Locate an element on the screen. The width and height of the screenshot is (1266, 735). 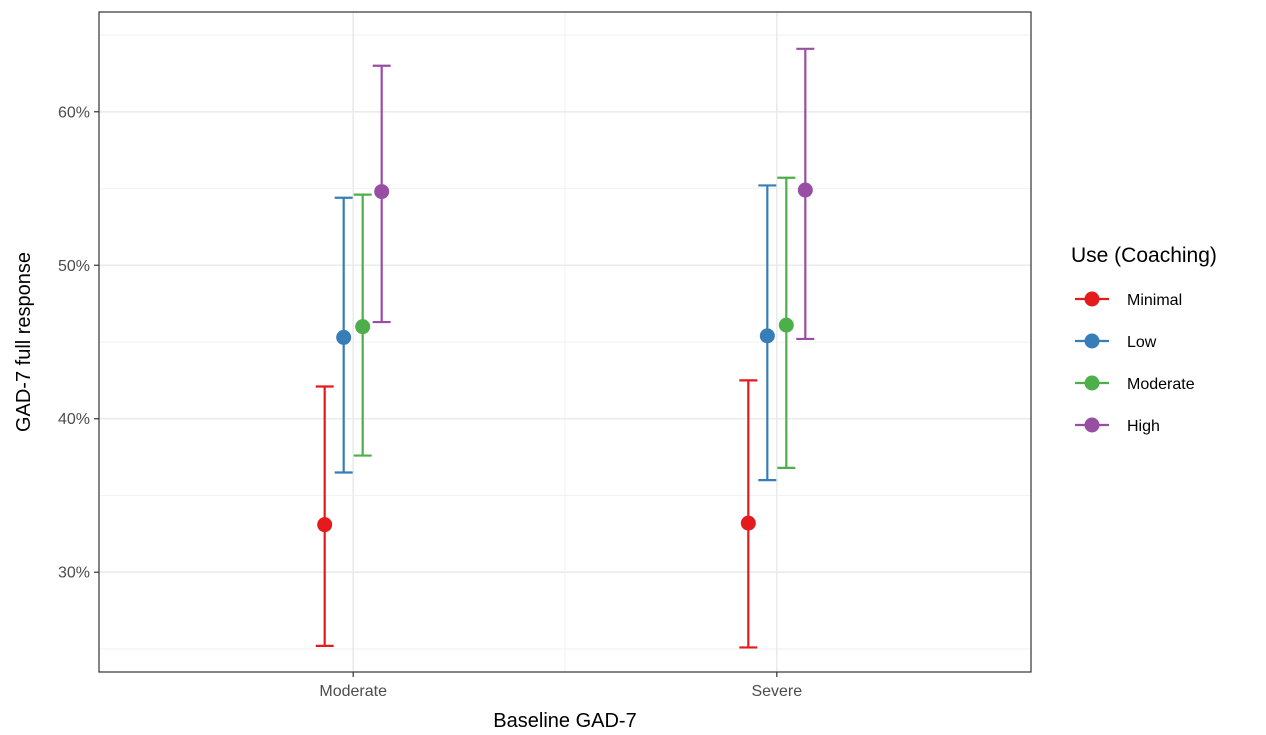
legend-title: Use (Coaching) is located at coordinates (1144, 255).